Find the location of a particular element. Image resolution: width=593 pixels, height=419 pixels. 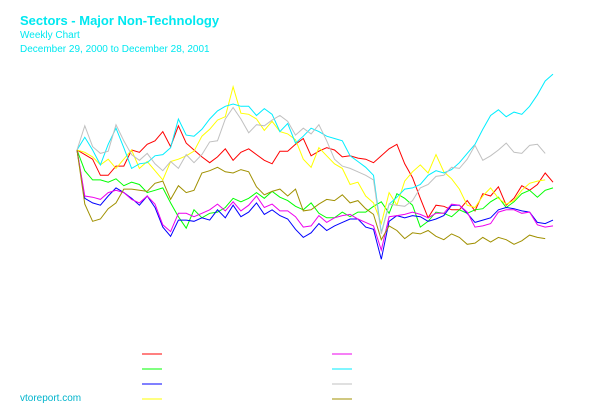

footer-site-link: vtoreport.com is located at coordinates (51, 398).